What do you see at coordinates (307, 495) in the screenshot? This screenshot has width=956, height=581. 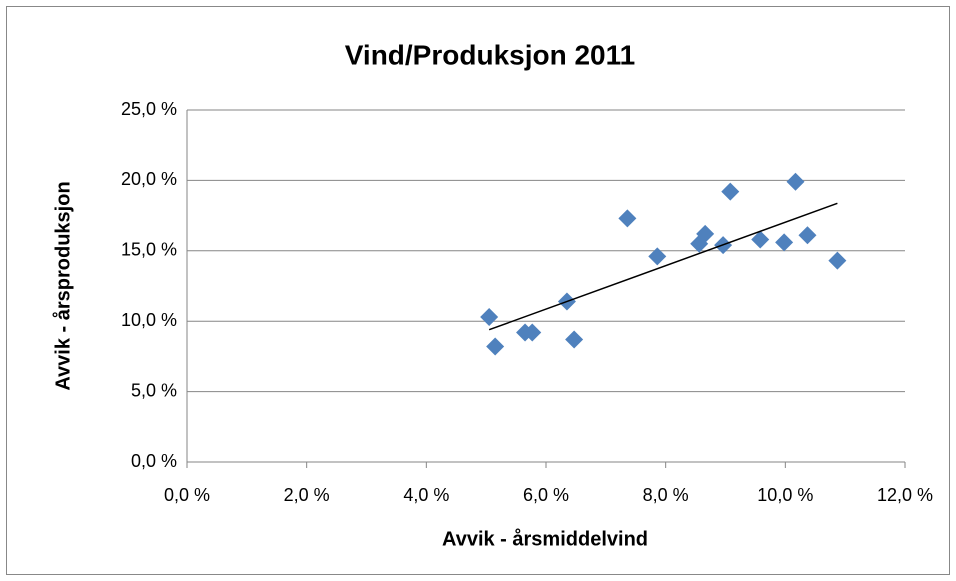 I see `x-tick-label: 2,0 %` at bounding box center [307, 495].